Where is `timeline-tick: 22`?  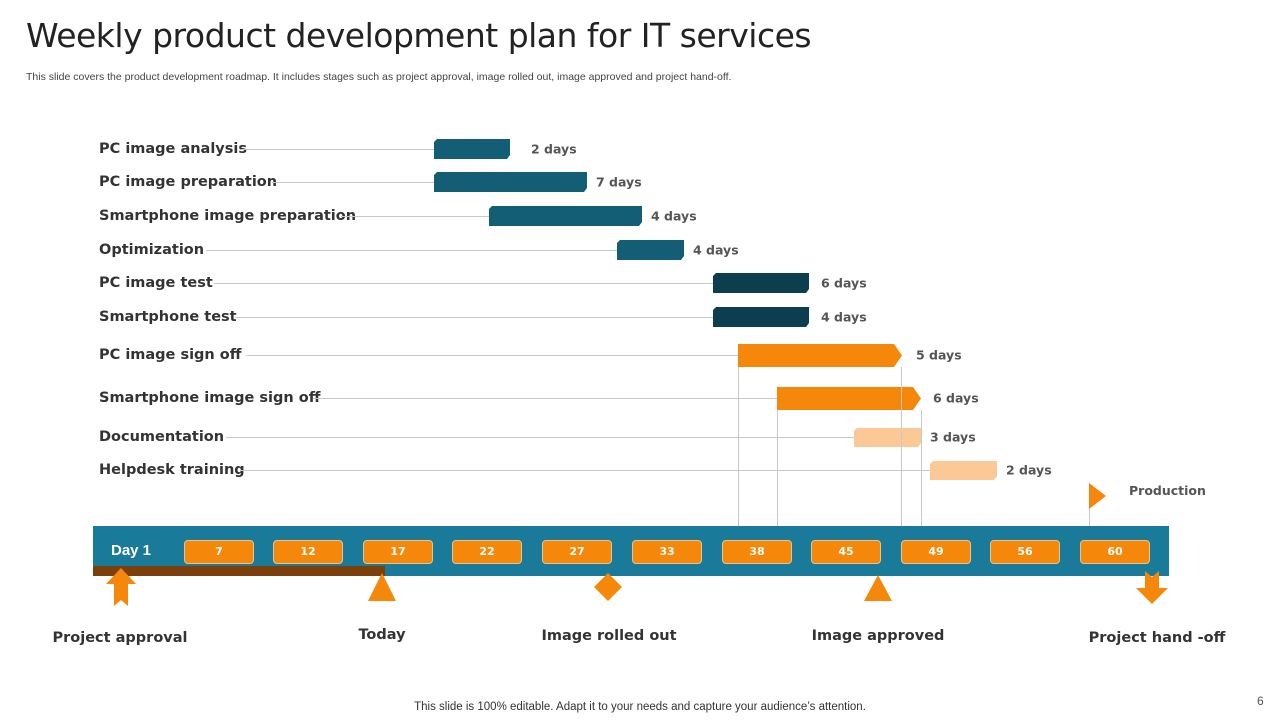 timeline-tick: 22 is located at coordinates (487, 552).